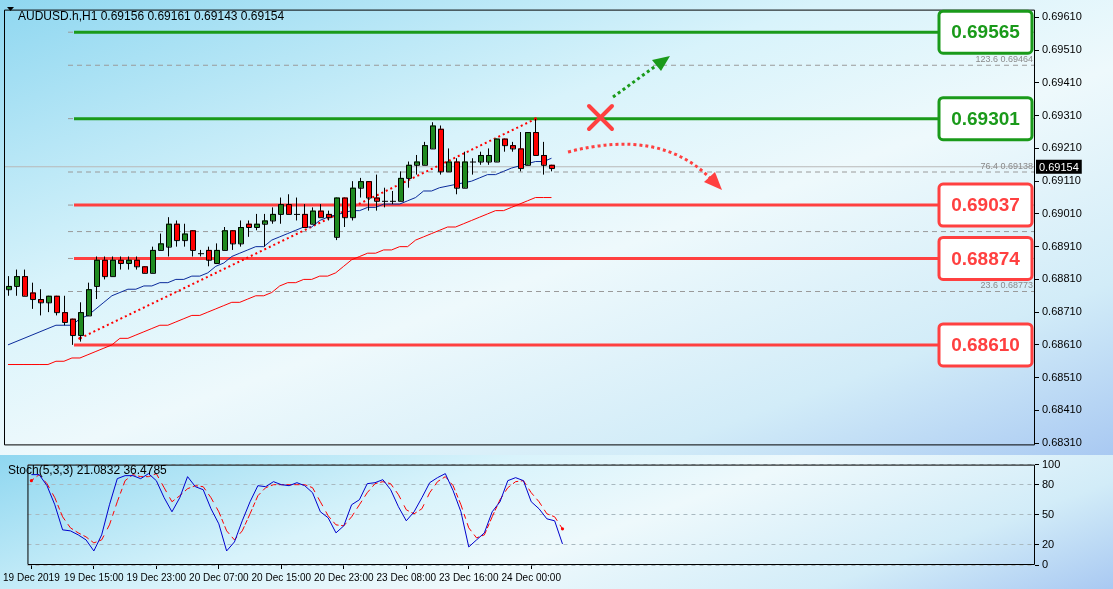  What do you see at coordinates (94, 577) in the screenshot?
I see `x-tick-label: 19 Dec 15:00` at bounding box center [94, 577].